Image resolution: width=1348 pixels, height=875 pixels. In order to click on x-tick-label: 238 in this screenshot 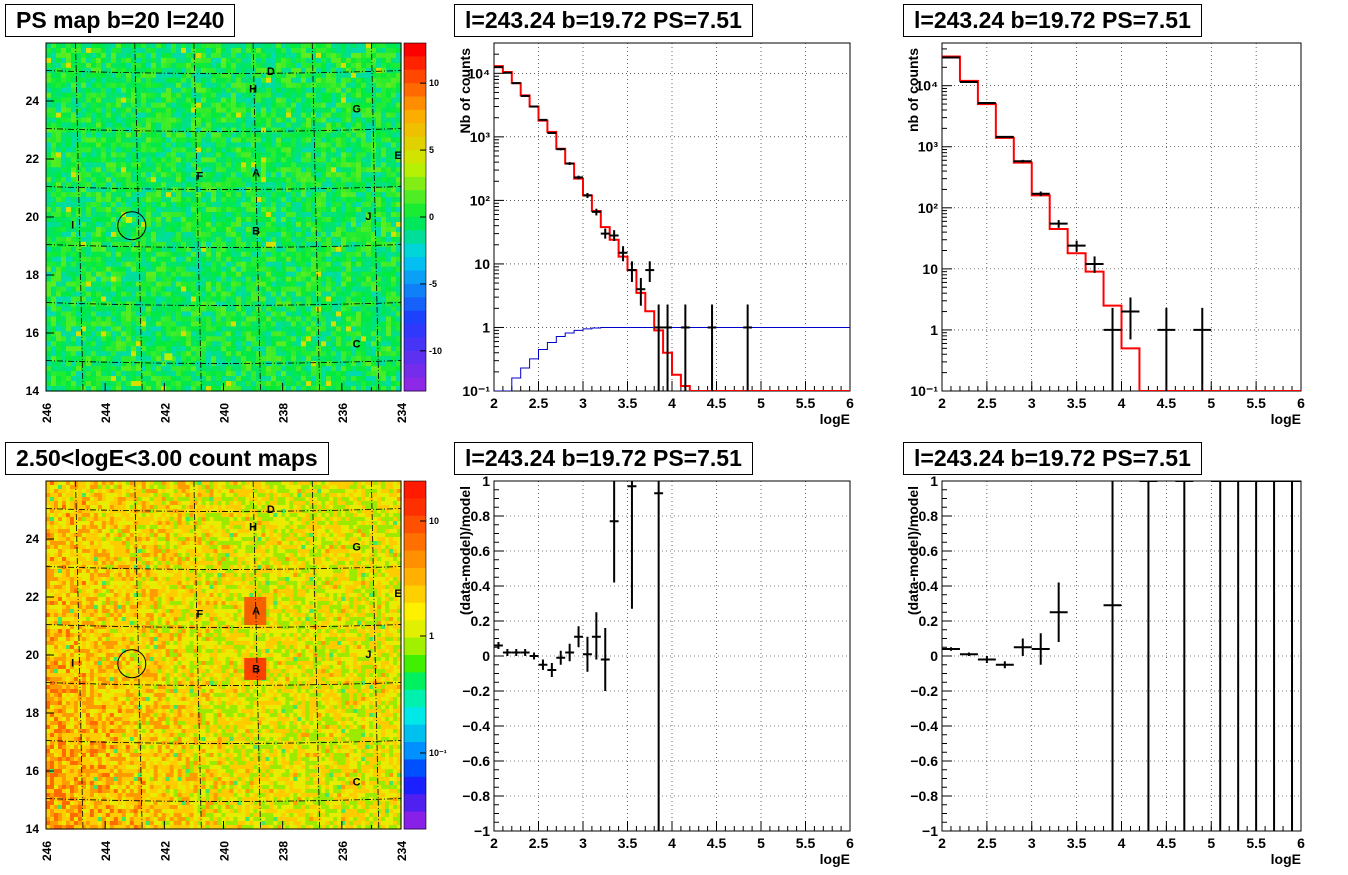, I will do `click(284, 851)`.